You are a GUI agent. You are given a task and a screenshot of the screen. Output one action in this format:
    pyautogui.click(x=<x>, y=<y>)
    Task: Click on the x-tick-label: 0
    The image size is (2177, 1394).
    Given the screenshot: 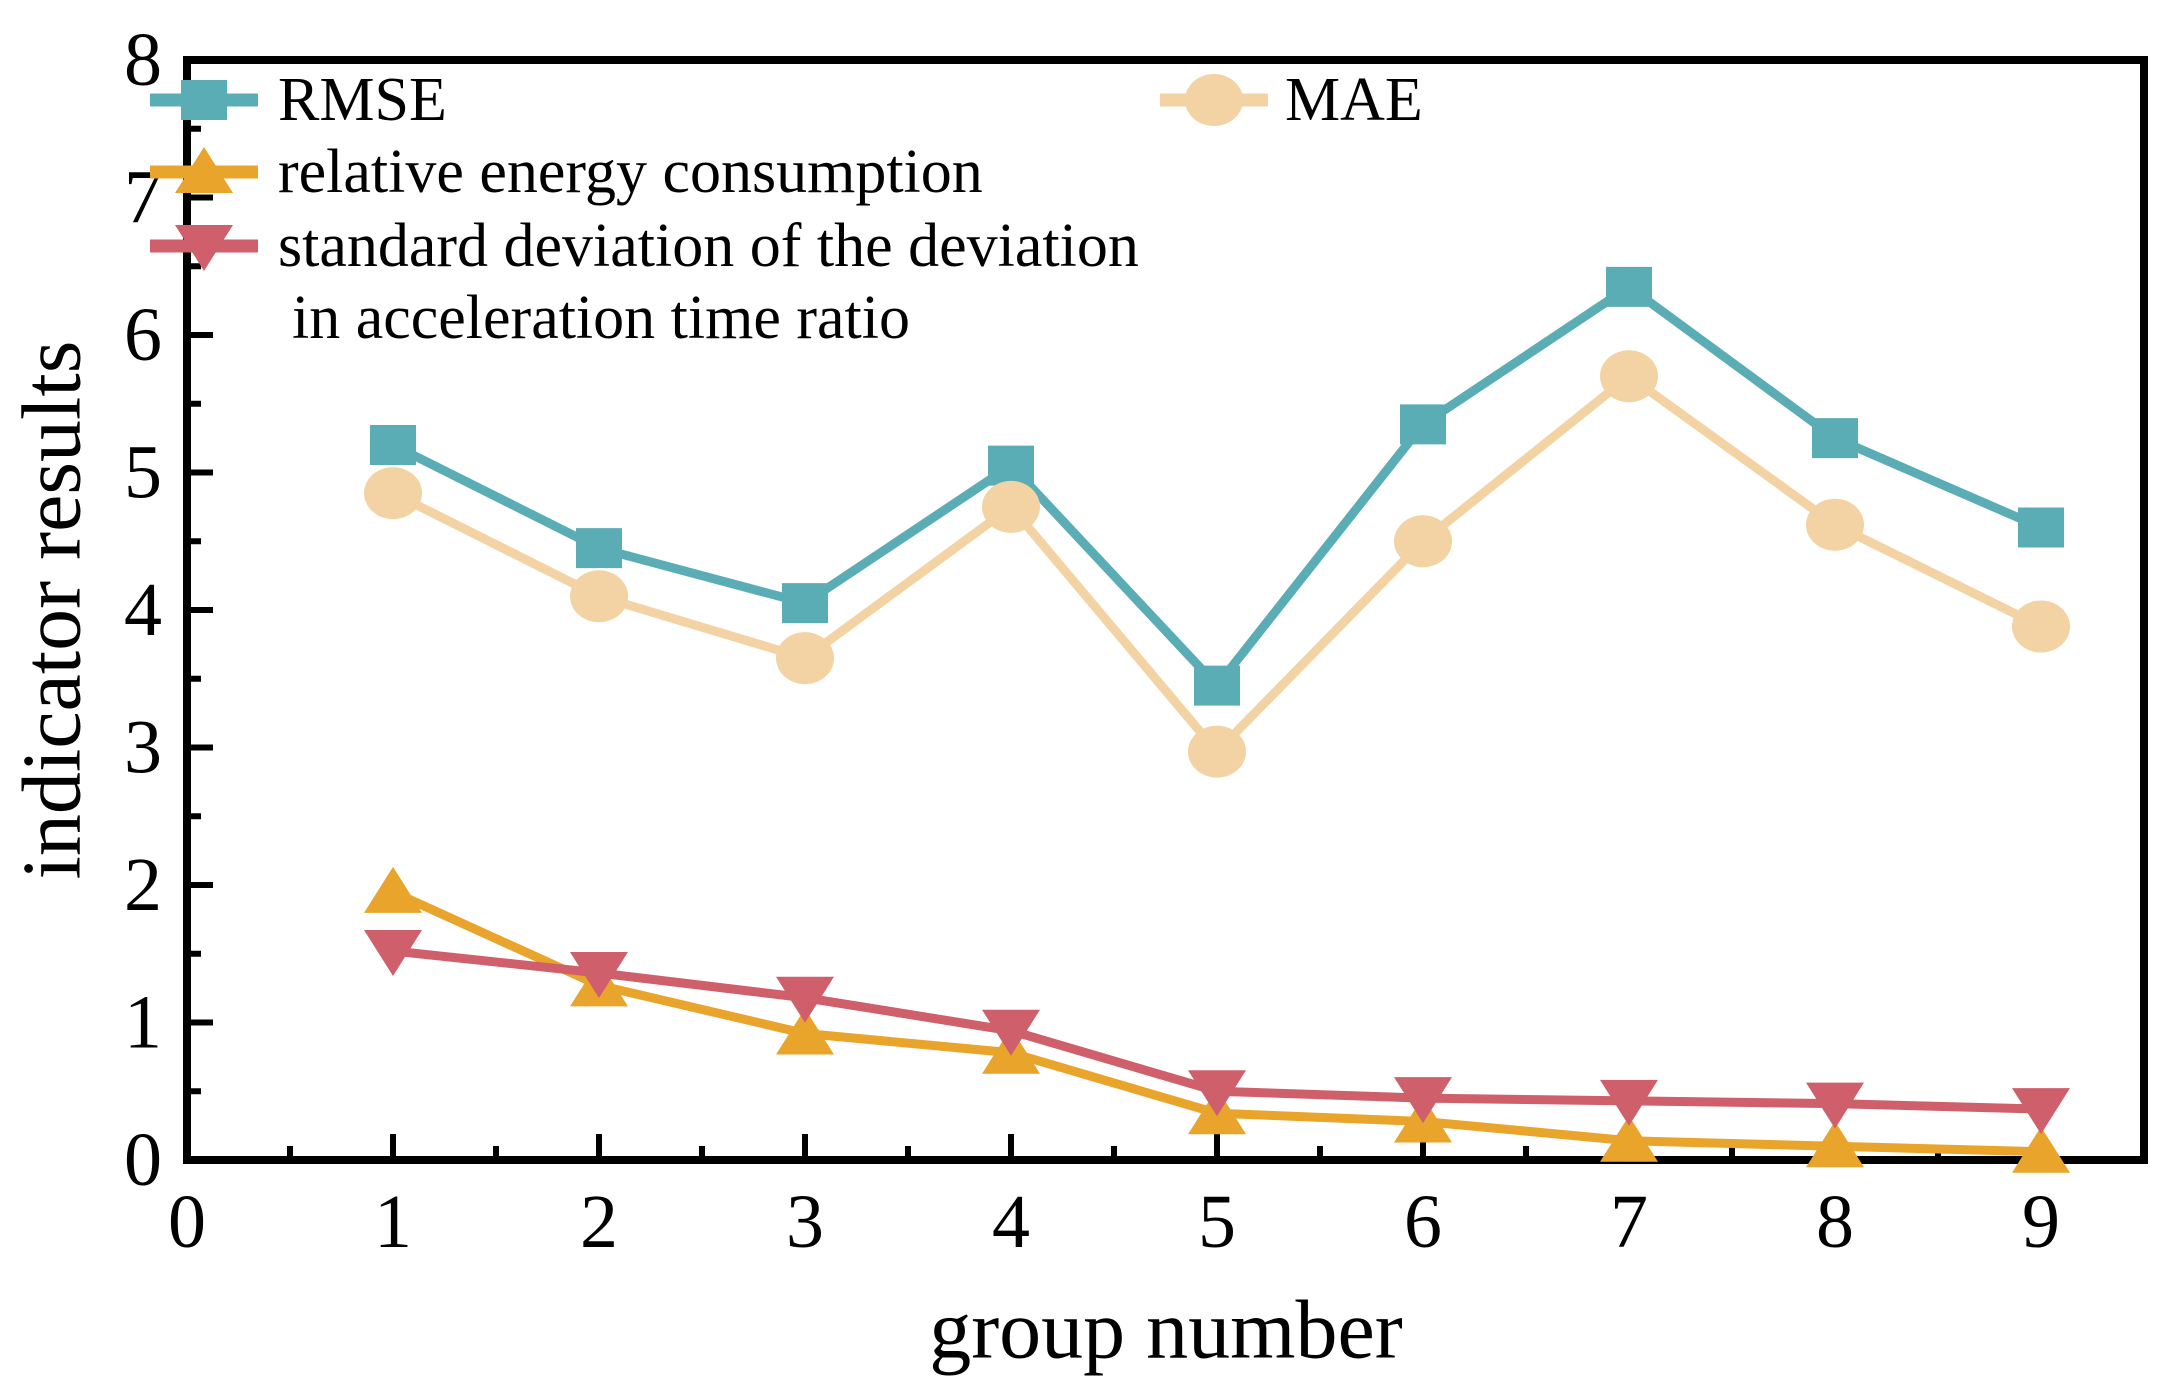 What is the action you would take?
    pyautogui.click(x=187, y=1222)
    